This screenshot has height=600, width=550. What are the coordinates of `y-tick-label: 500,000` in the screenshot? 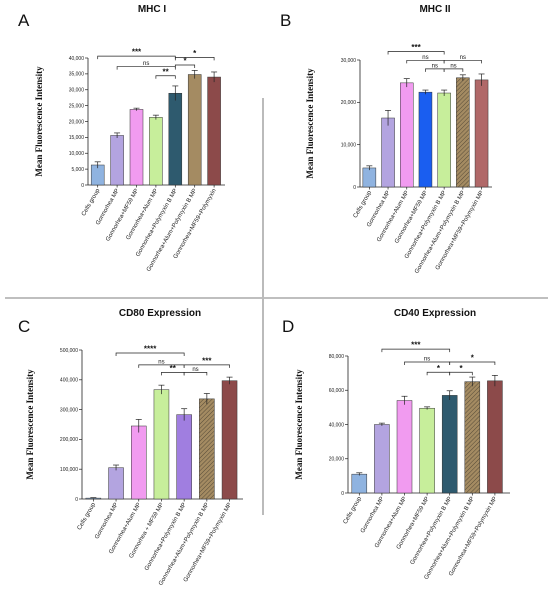 It's located at (69, 351).